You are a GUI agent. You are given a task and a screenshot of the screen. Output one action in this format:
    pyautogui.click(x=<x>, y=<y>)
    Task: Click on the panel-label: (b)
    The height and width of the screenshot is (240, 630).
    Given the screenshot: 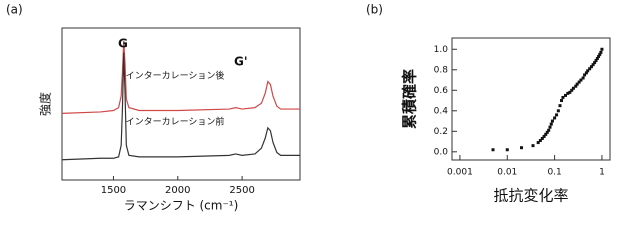 What is the action you would take?
    pyautogui.click(x=374, y=10)
    